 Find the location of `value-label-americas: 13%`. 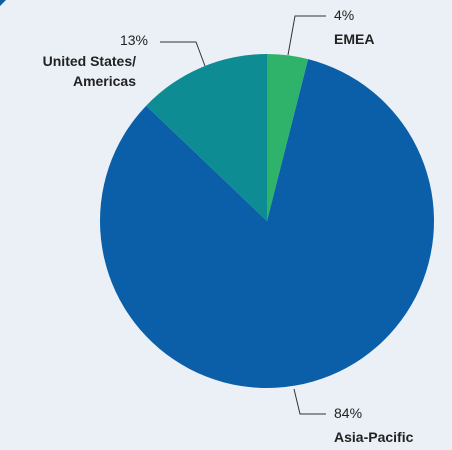

value-label-americas: 13% is located at coordinates (134, 40).